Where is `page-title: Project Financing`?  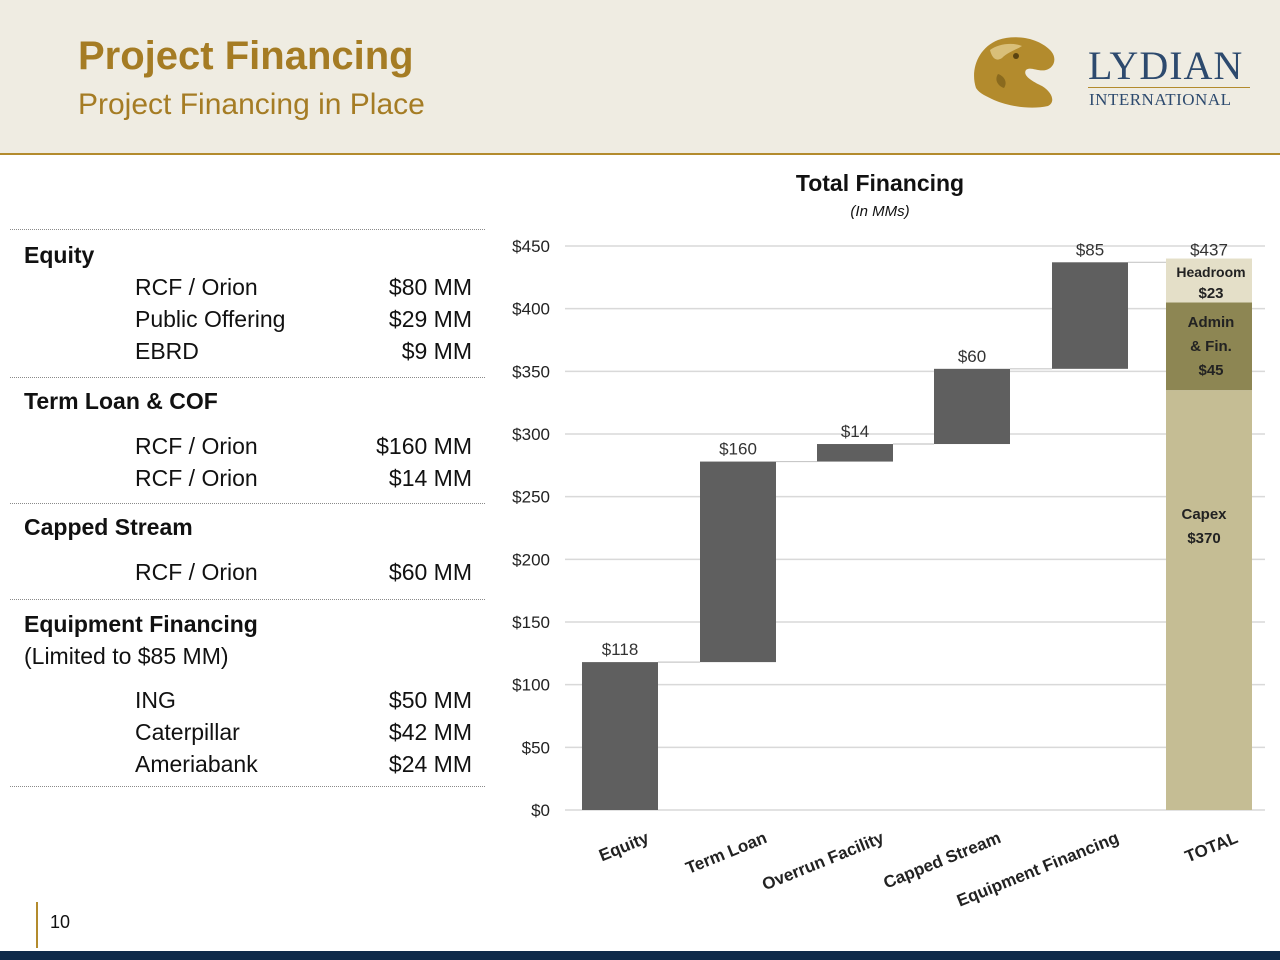
page-title: Project Financing is located at coordinates (246, 56).